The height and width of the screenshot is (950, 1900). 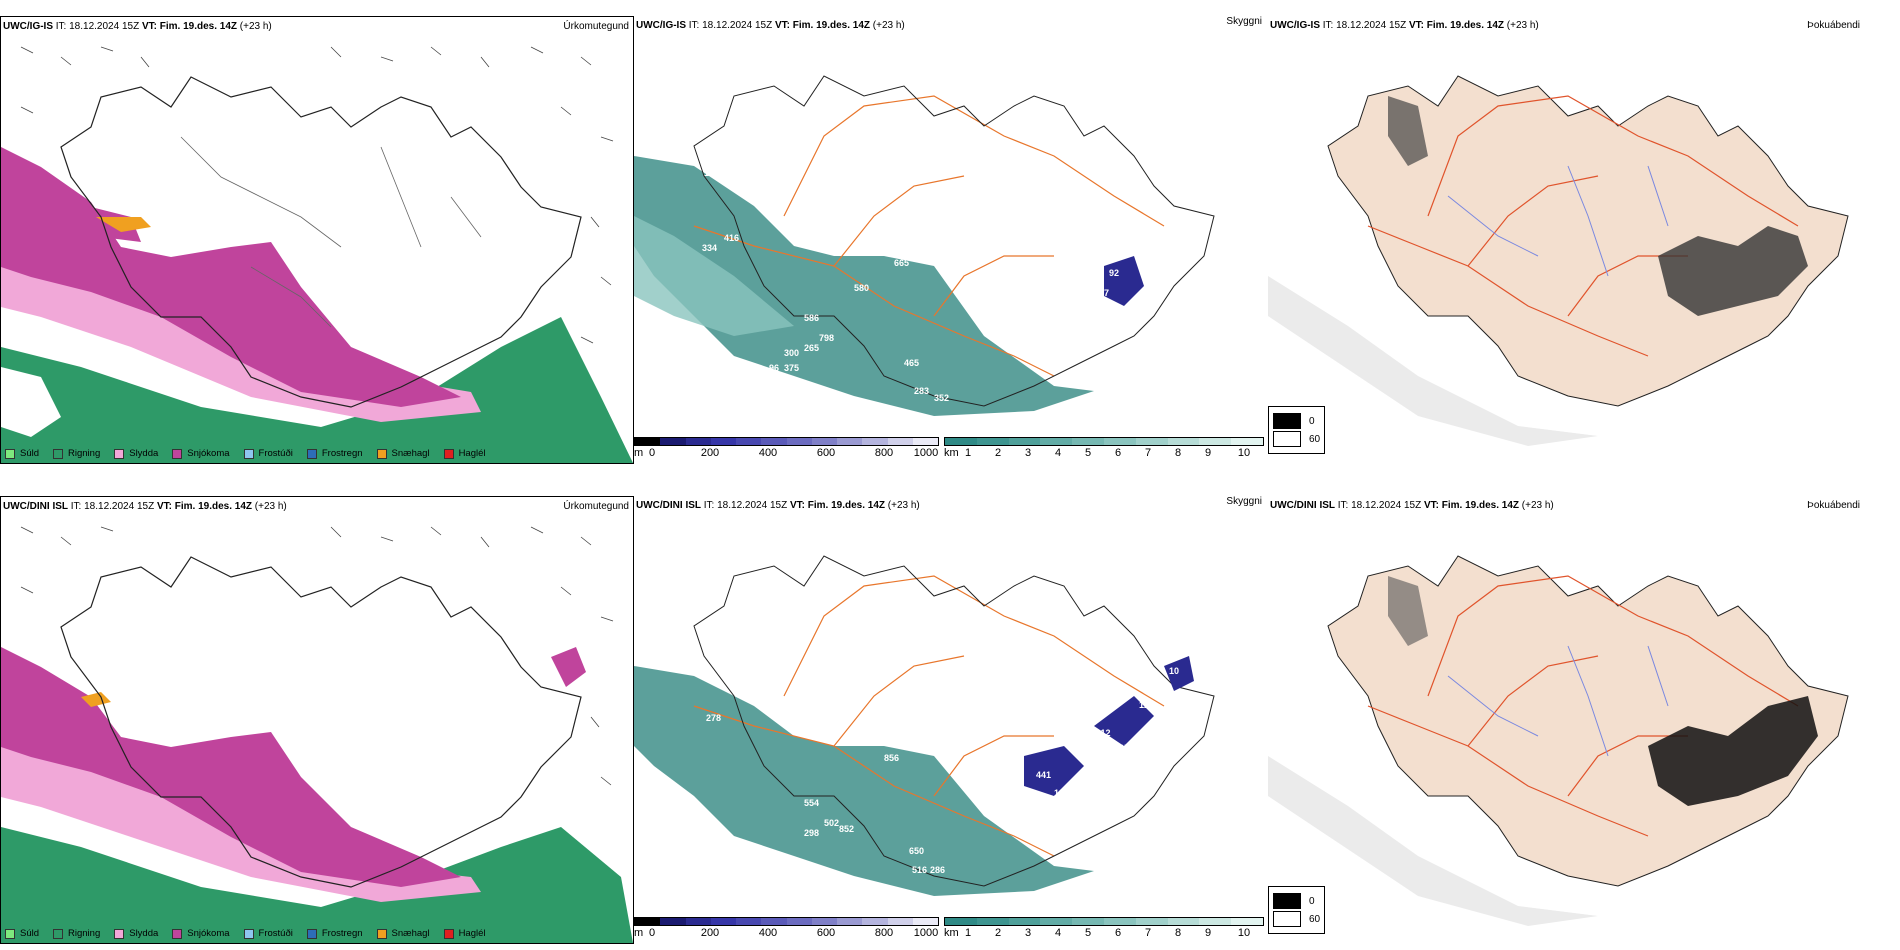 What do you see at coordinates (916, 851) in the screenshot?
I see `cloudbase-label: 650` at bounding box center [916, 851].